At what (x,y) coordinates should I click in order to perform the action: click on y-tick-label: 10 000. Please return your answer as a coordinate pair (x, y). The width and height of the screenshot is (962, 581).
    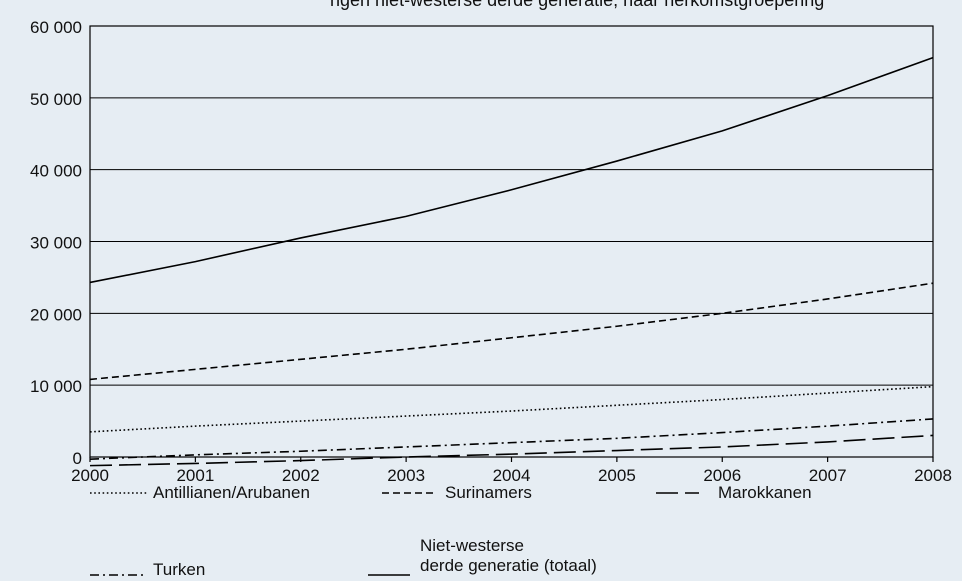
    Looking at the image, I should click on (56, 386).